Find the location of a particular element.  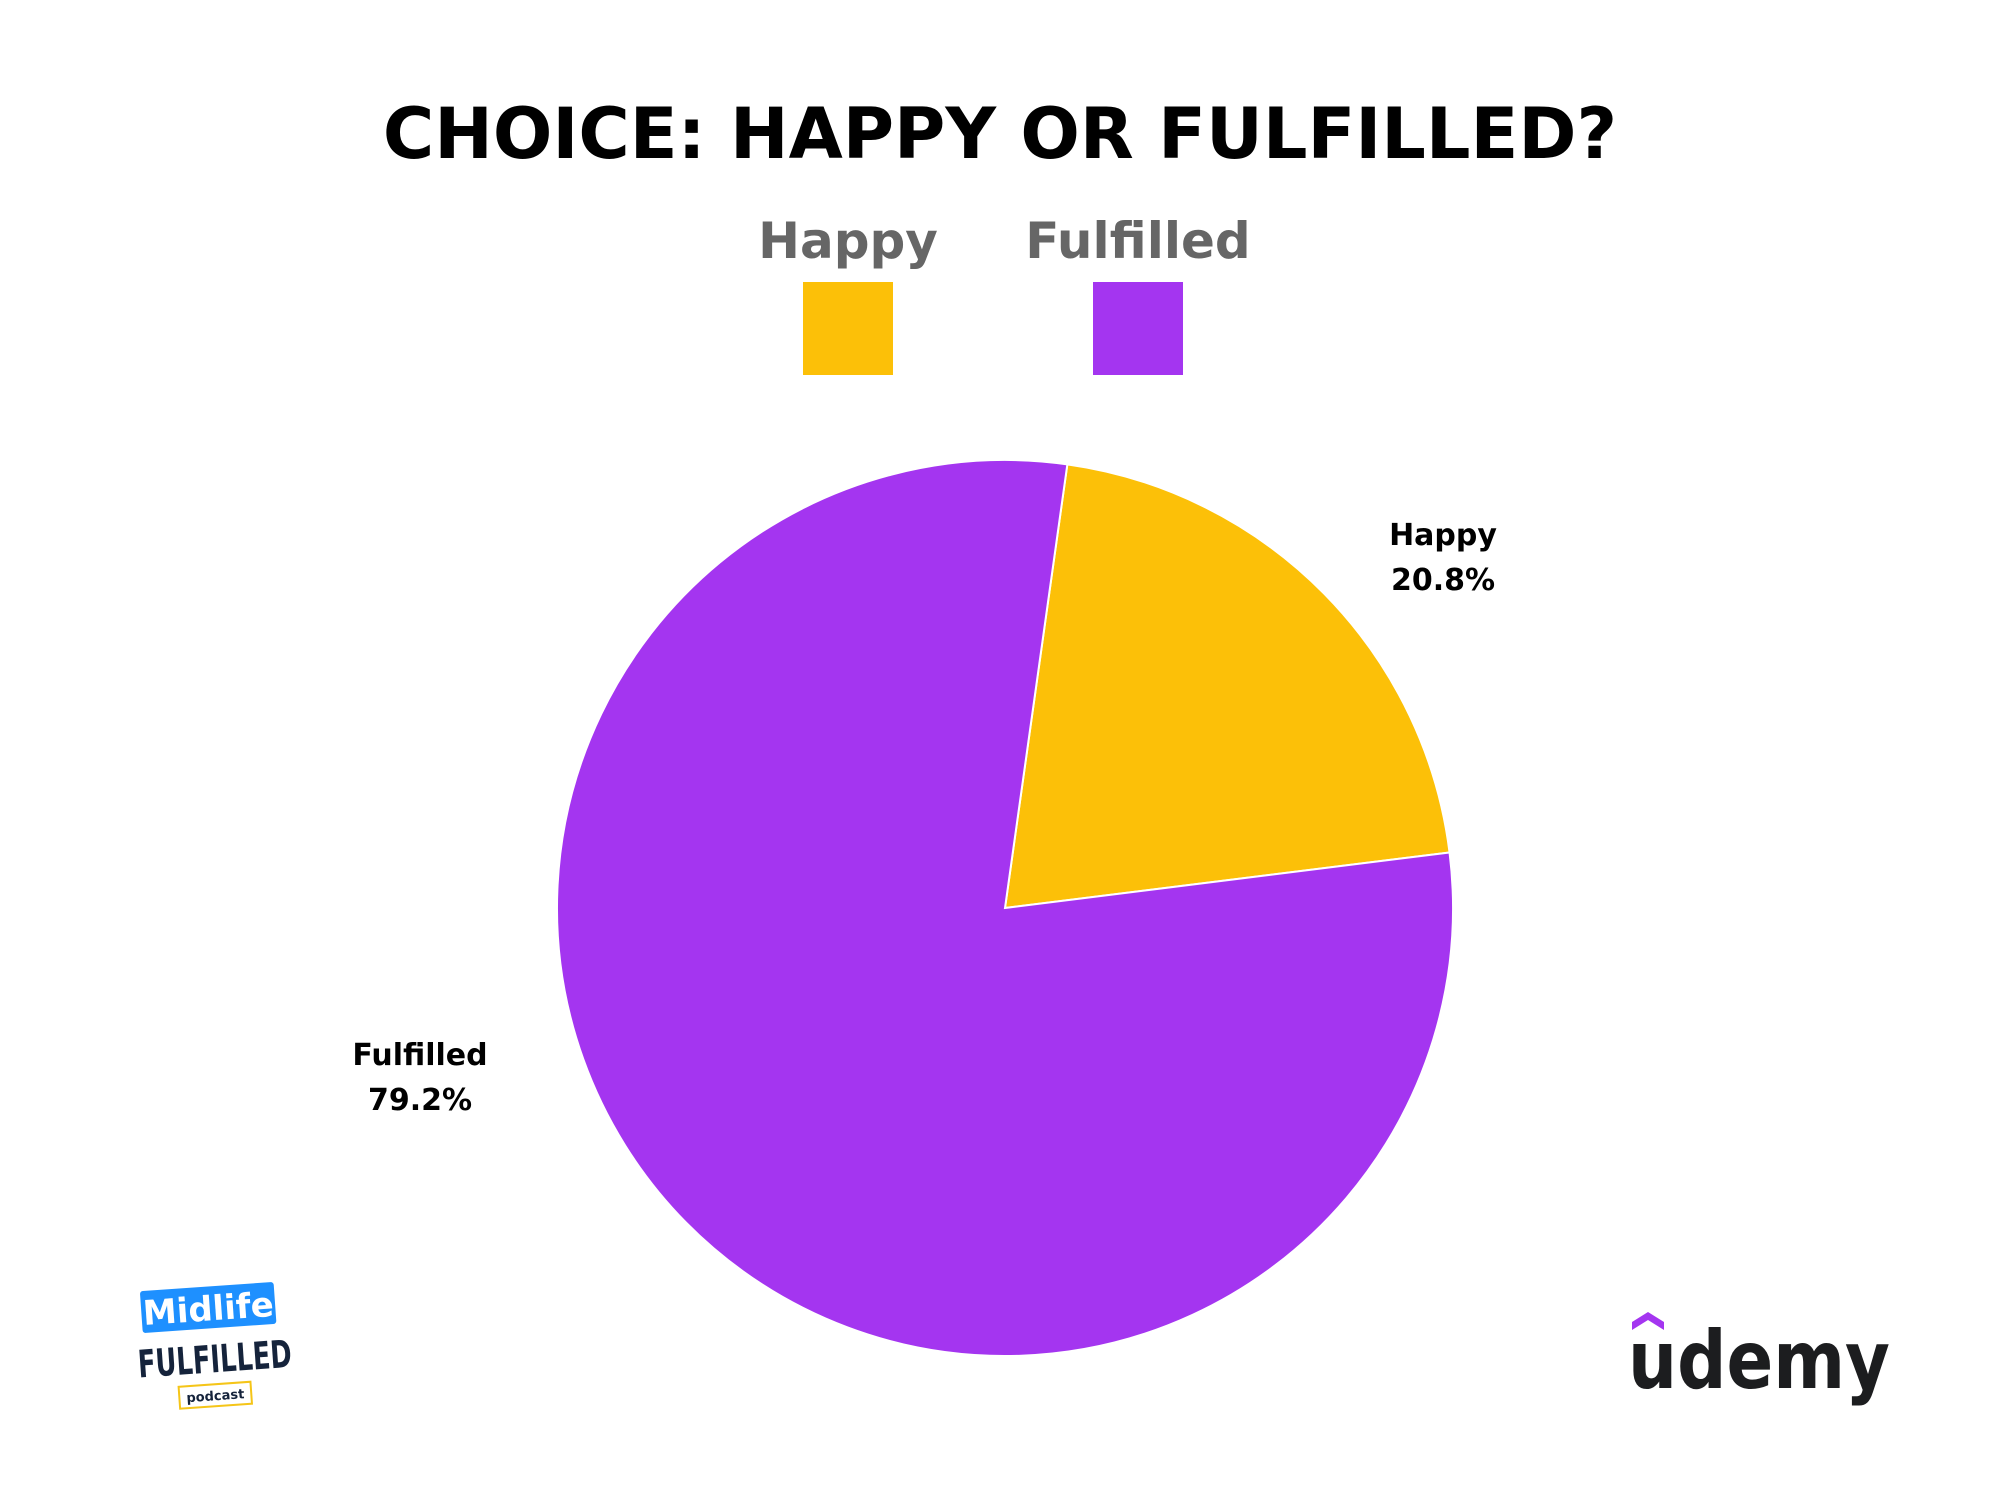

udemy-logo: udemy is located at coordinates (1759, 1359).